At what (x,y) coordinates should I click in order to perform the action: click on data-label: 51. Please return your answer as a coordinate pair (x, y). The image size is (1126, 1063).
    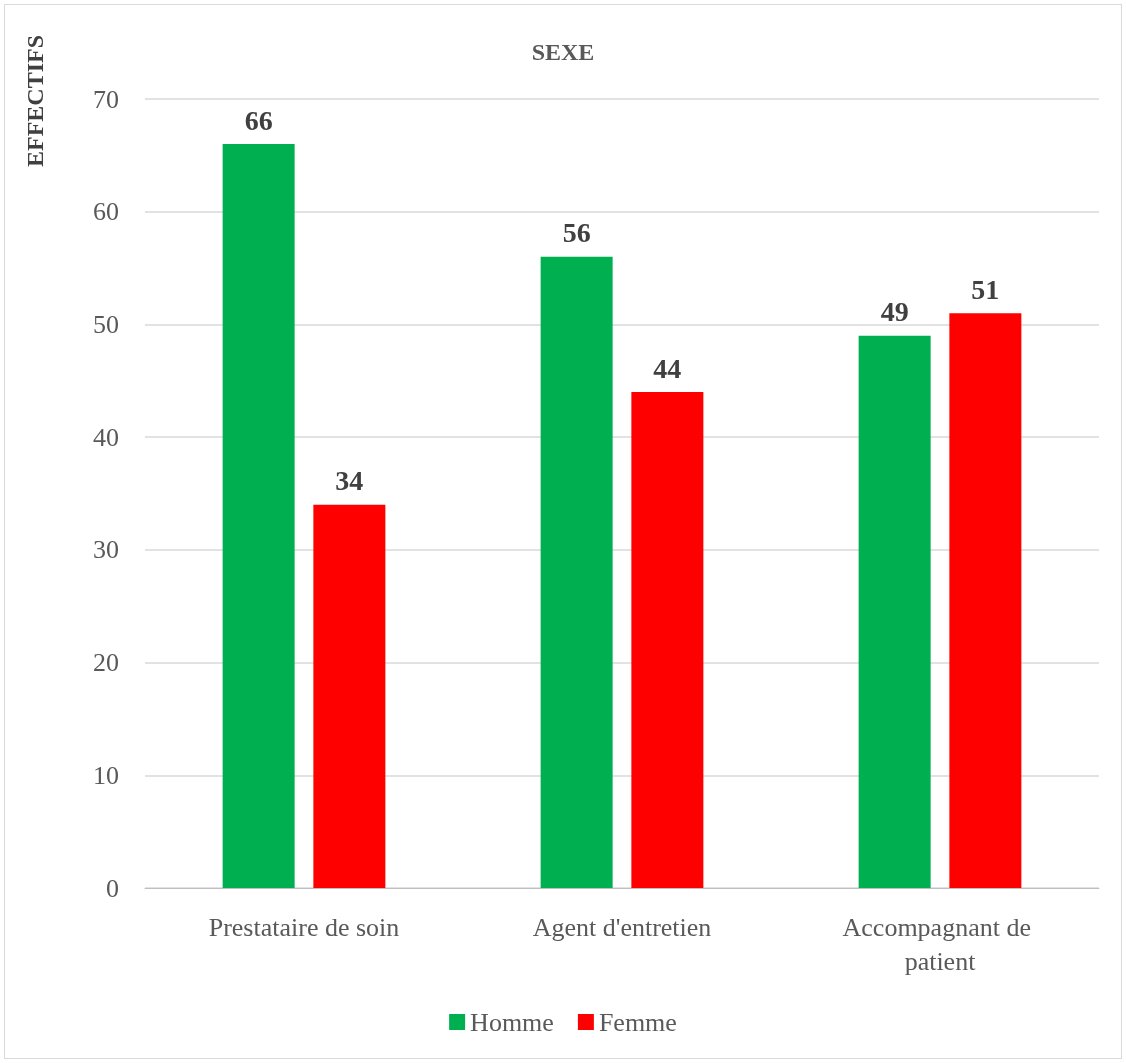
    Looking at the image, I should click on (985, 289).